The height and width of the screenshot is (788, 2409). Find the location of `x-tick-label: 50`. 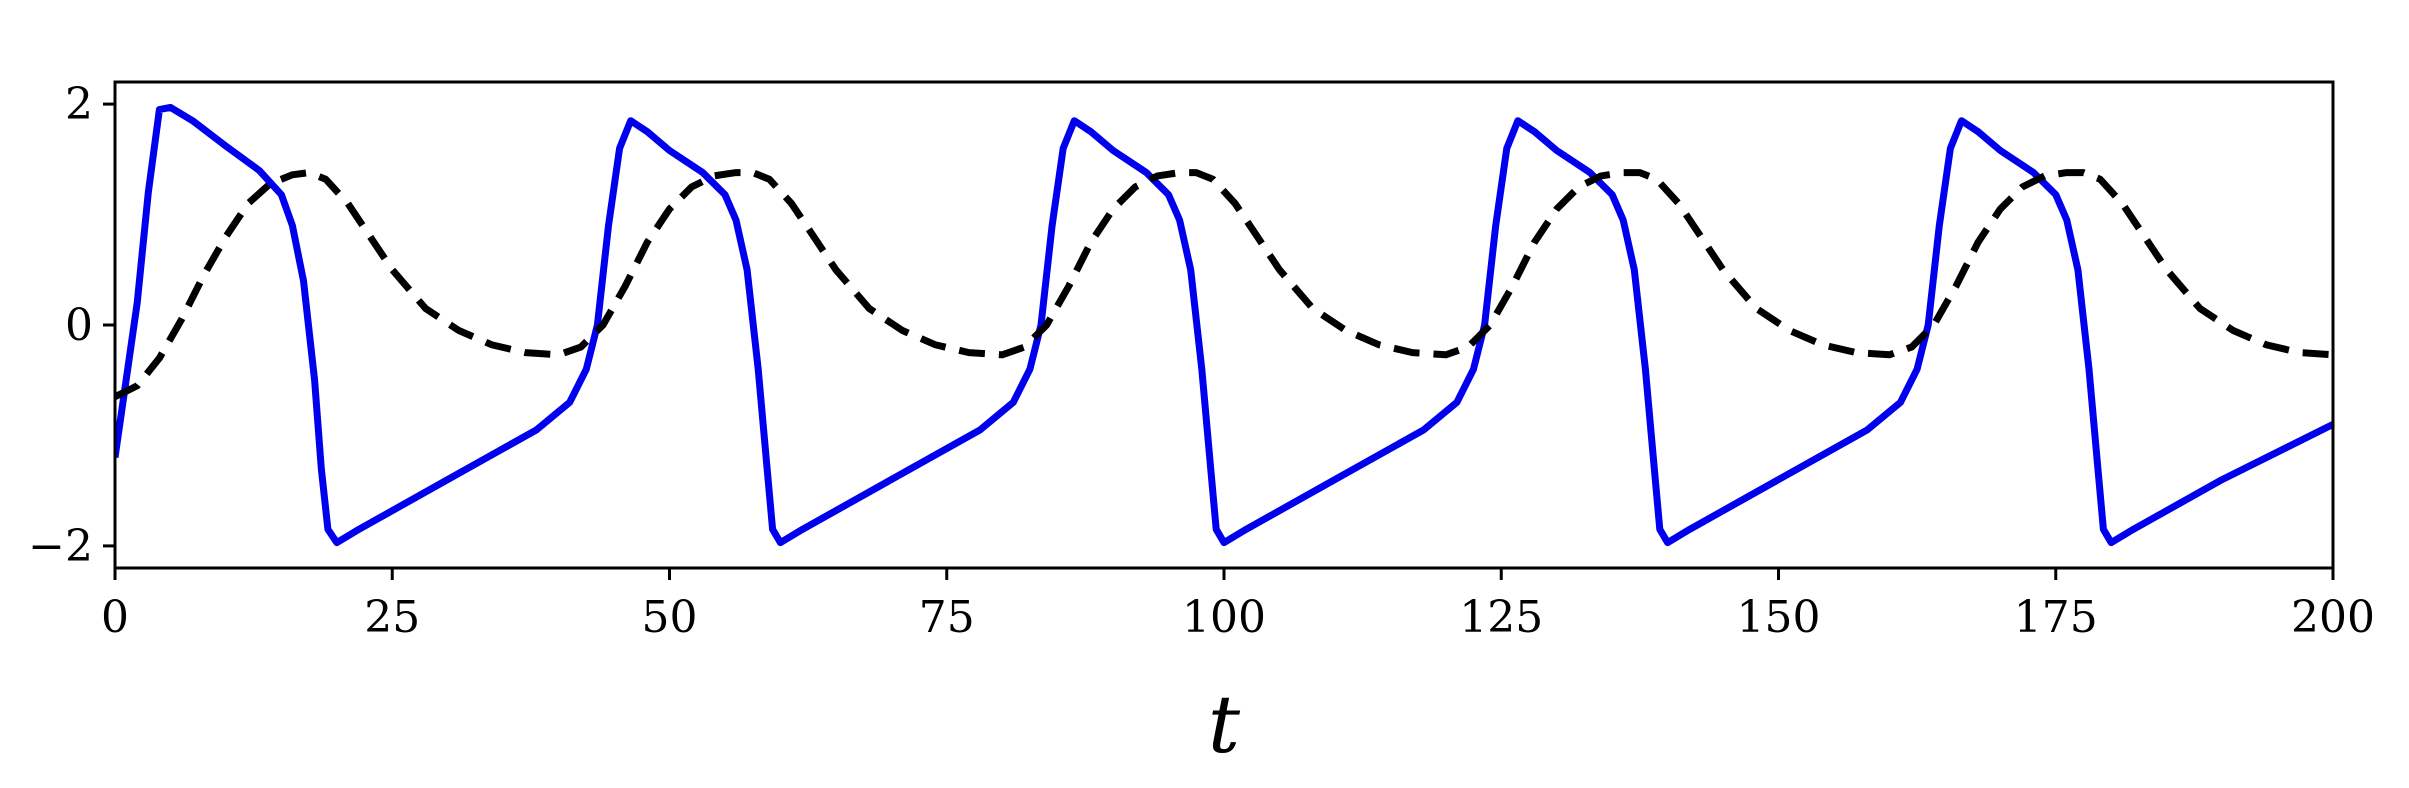

x-tick-label: 50 is located at coordinates (670, 617).